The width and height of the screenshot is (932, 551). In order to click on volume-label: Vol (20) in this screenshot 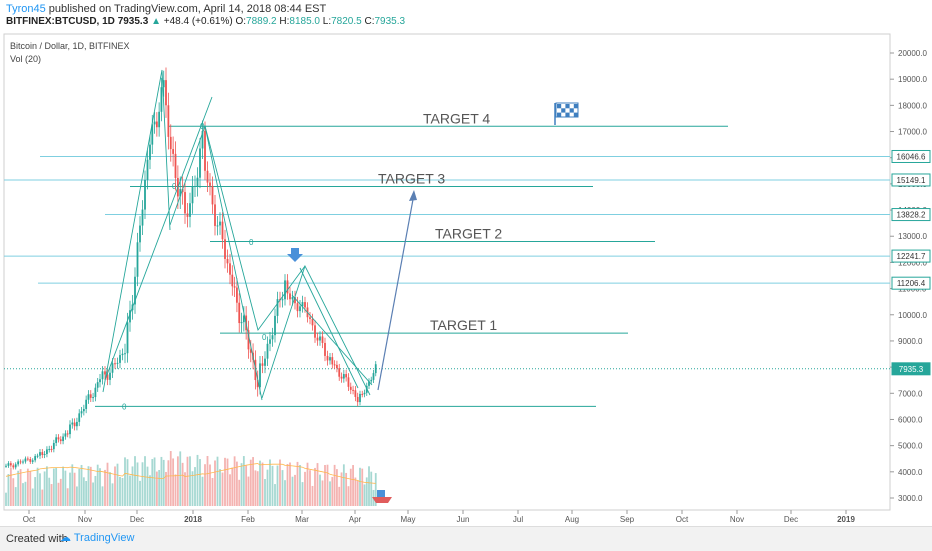, I will do `click(26, 59)`.